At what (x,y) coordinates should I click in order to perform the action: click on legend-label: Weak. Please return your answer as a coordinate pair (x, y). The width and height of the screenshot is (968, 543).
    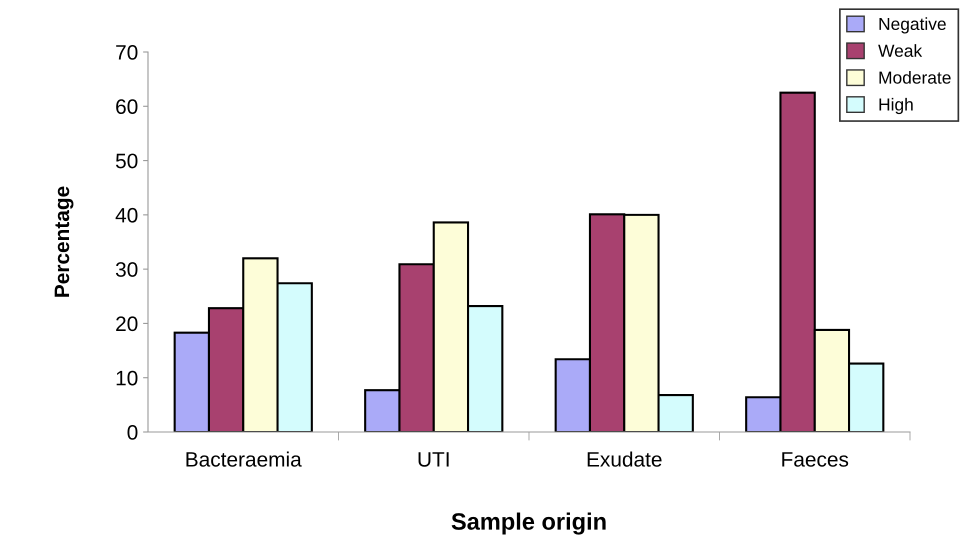
    Looking at the image, I should click on (900, 50).